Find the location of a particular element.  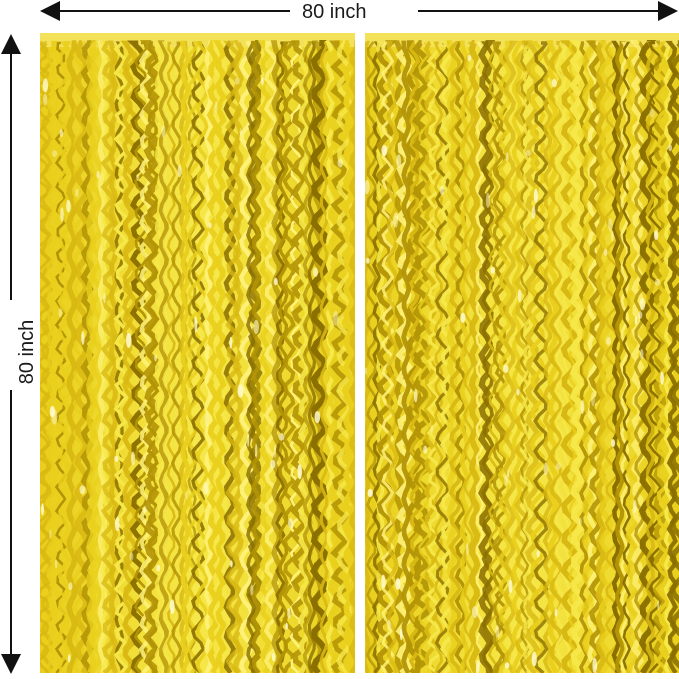

width-label: 80 inch is located at coordinates (334, 12).